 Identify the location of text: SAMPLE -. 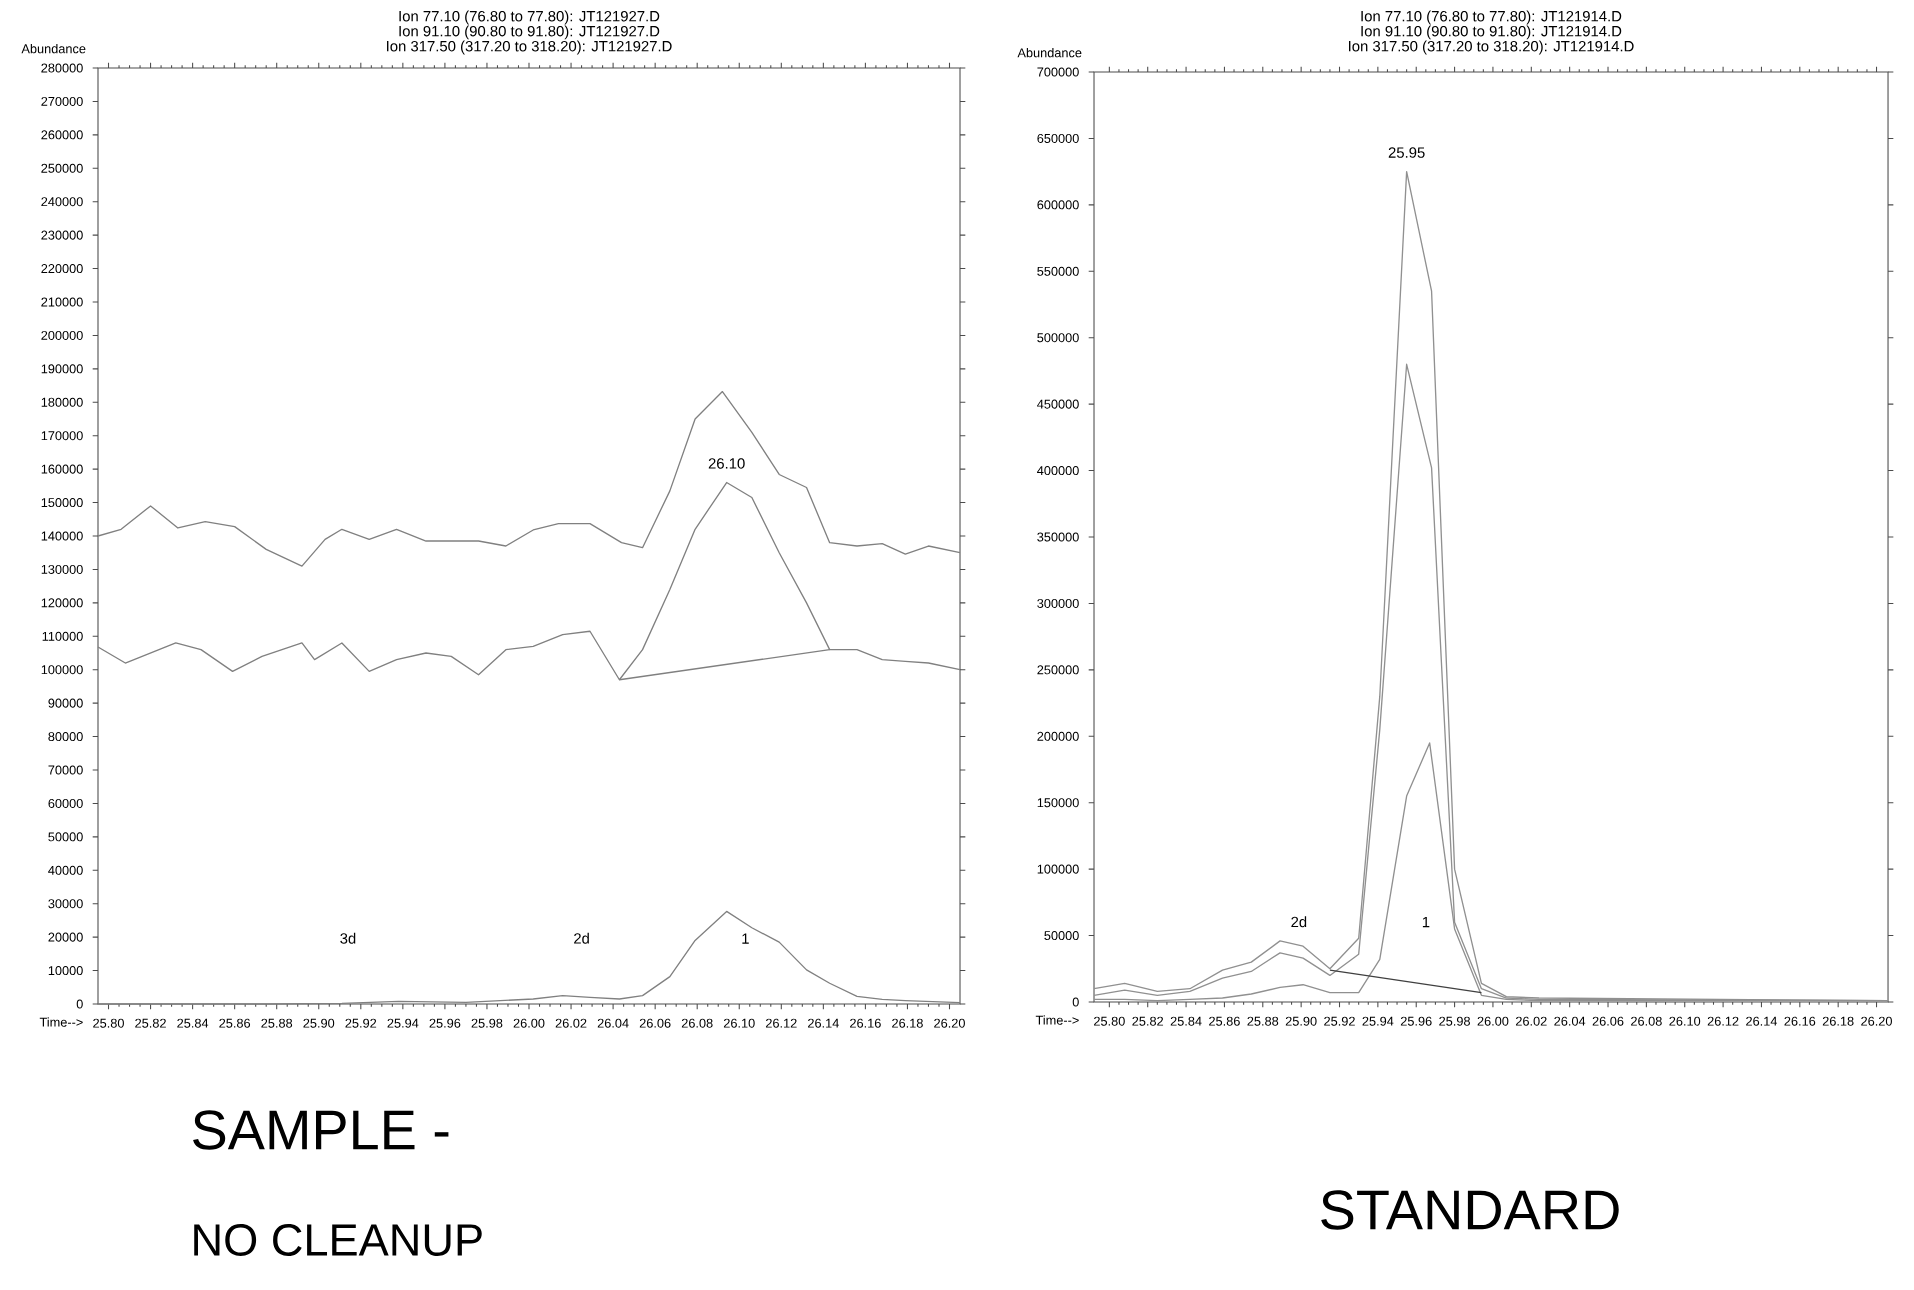
(321, 1130).